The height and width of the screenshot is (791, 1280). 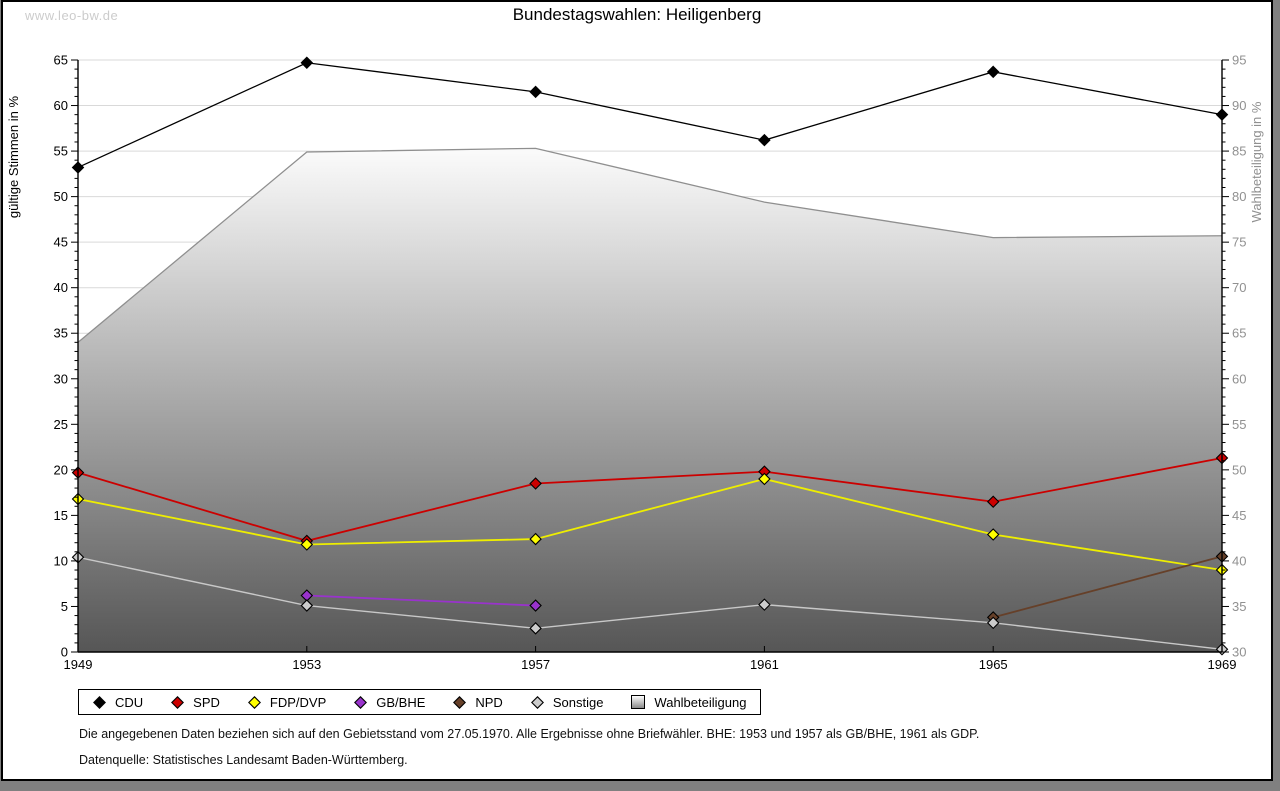 I want to click on svg-text: 1965, so click(x=993, y=664).